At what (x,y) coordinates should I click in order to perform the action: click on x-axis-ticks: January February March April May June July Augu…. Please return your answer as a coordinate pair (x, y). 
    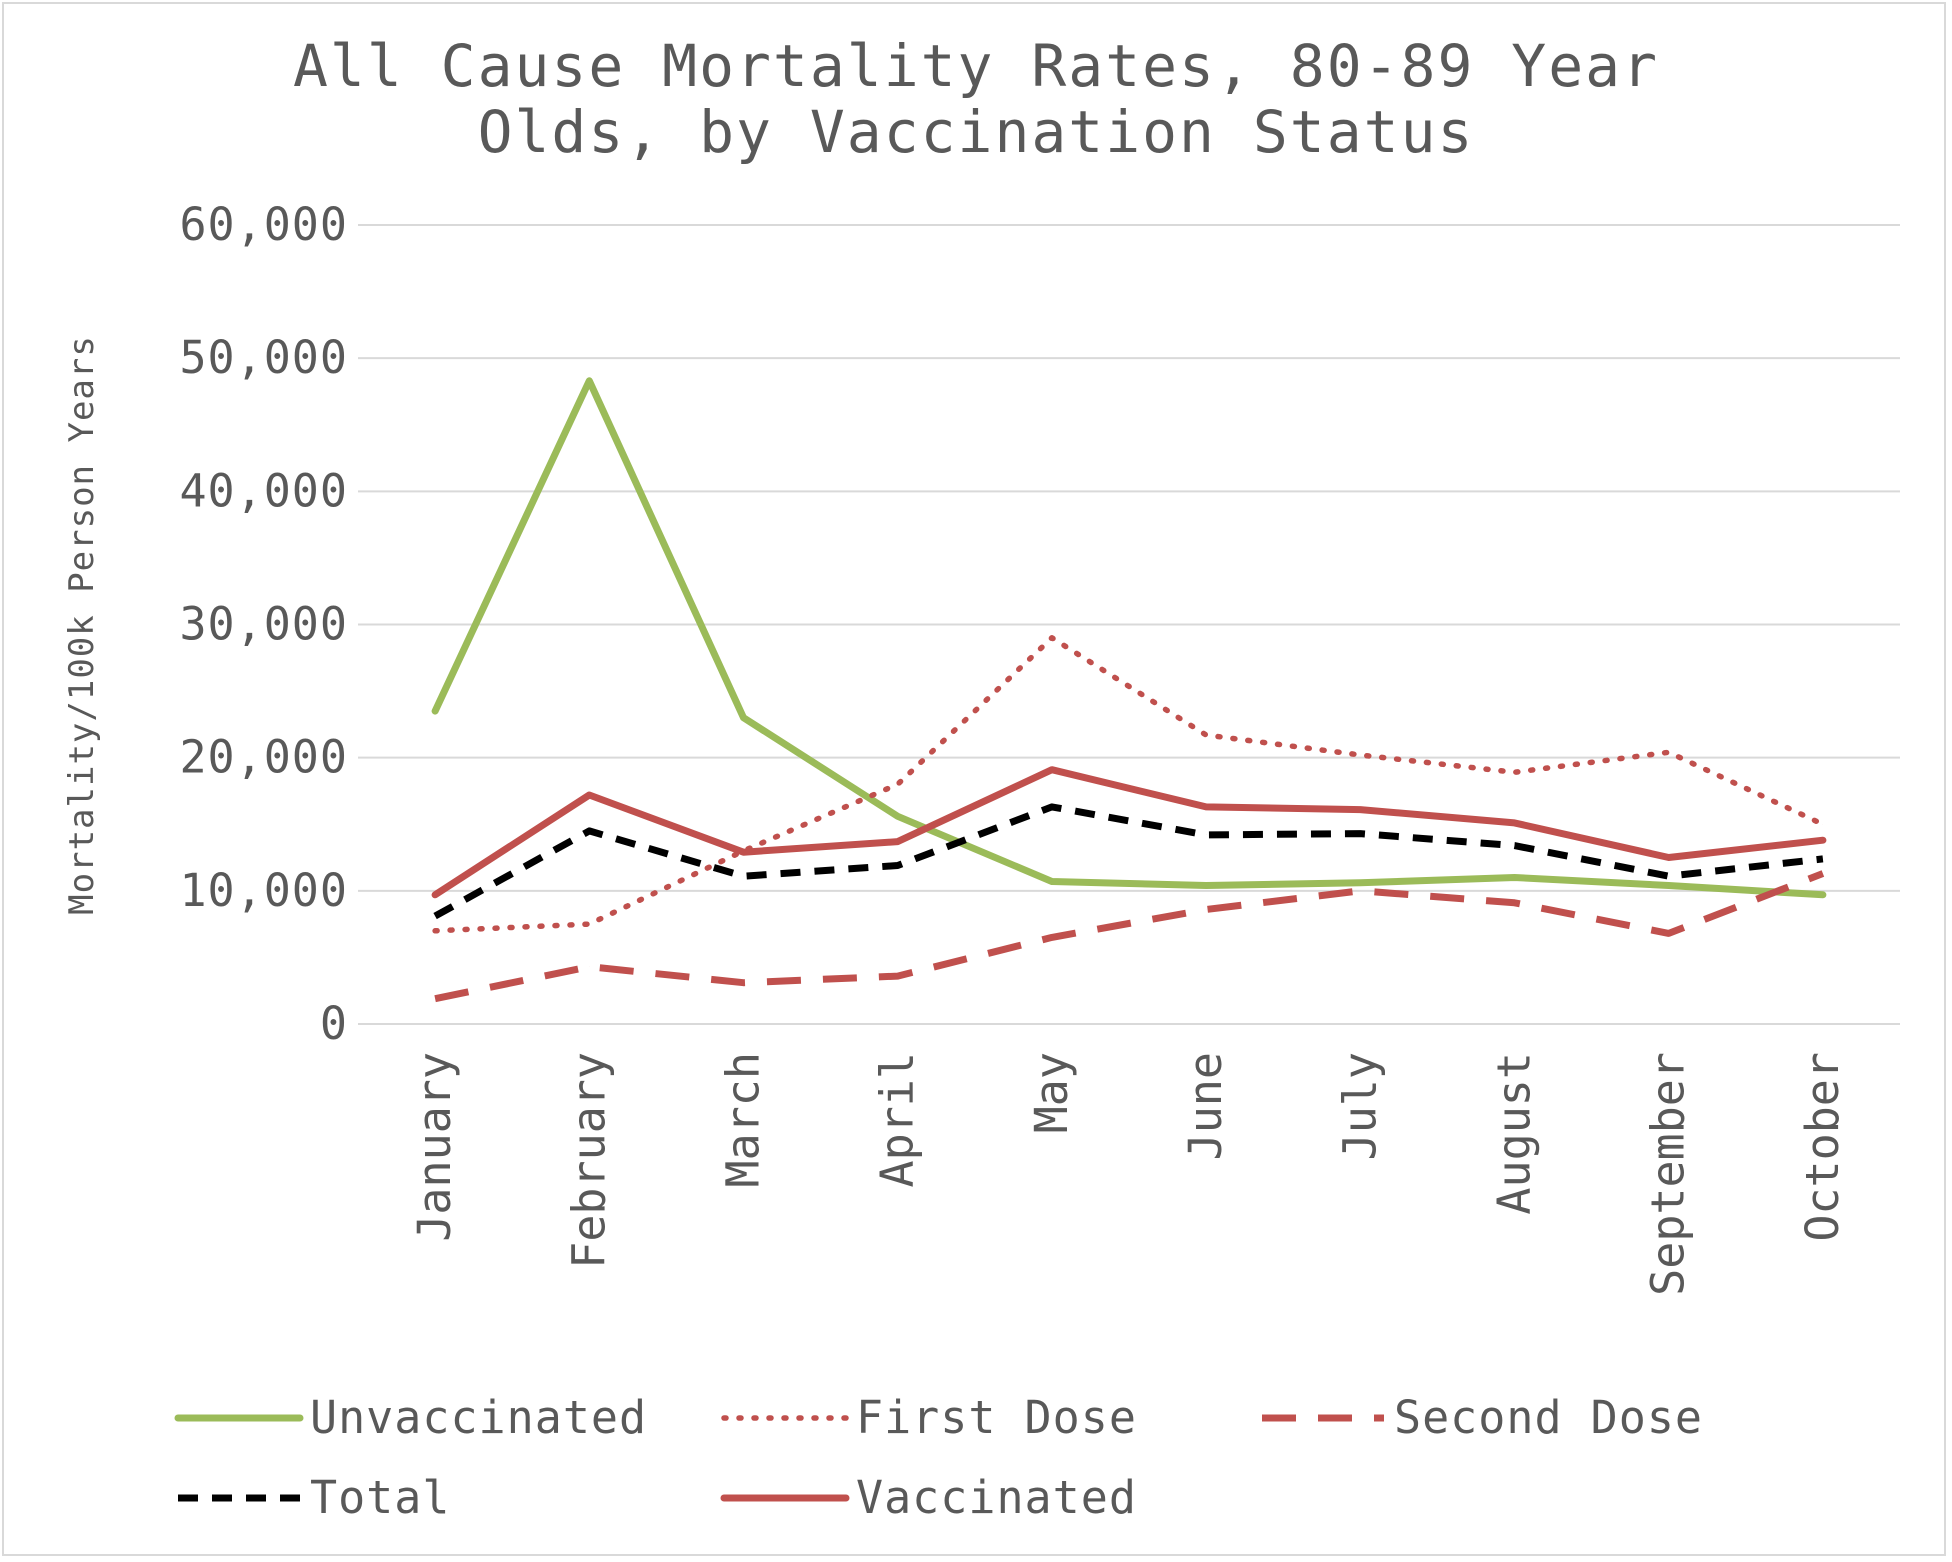
    Looking at the image, I should click on (1128, 1174).